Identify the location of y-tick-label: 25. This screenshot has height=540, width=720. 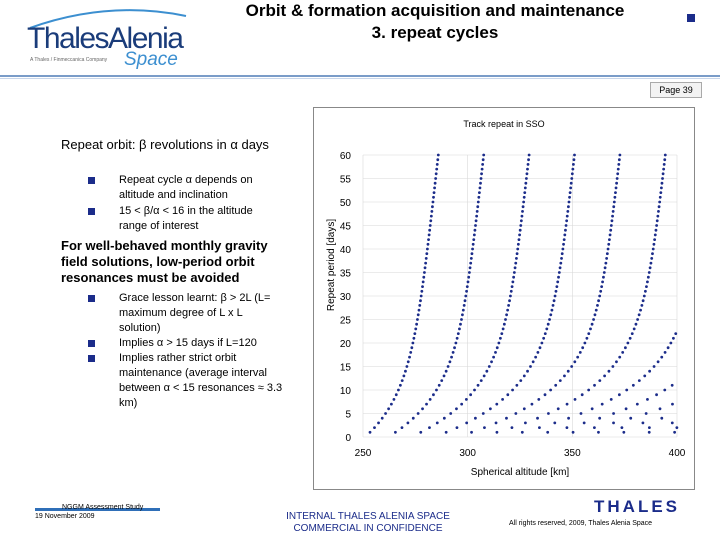
(346, 321).